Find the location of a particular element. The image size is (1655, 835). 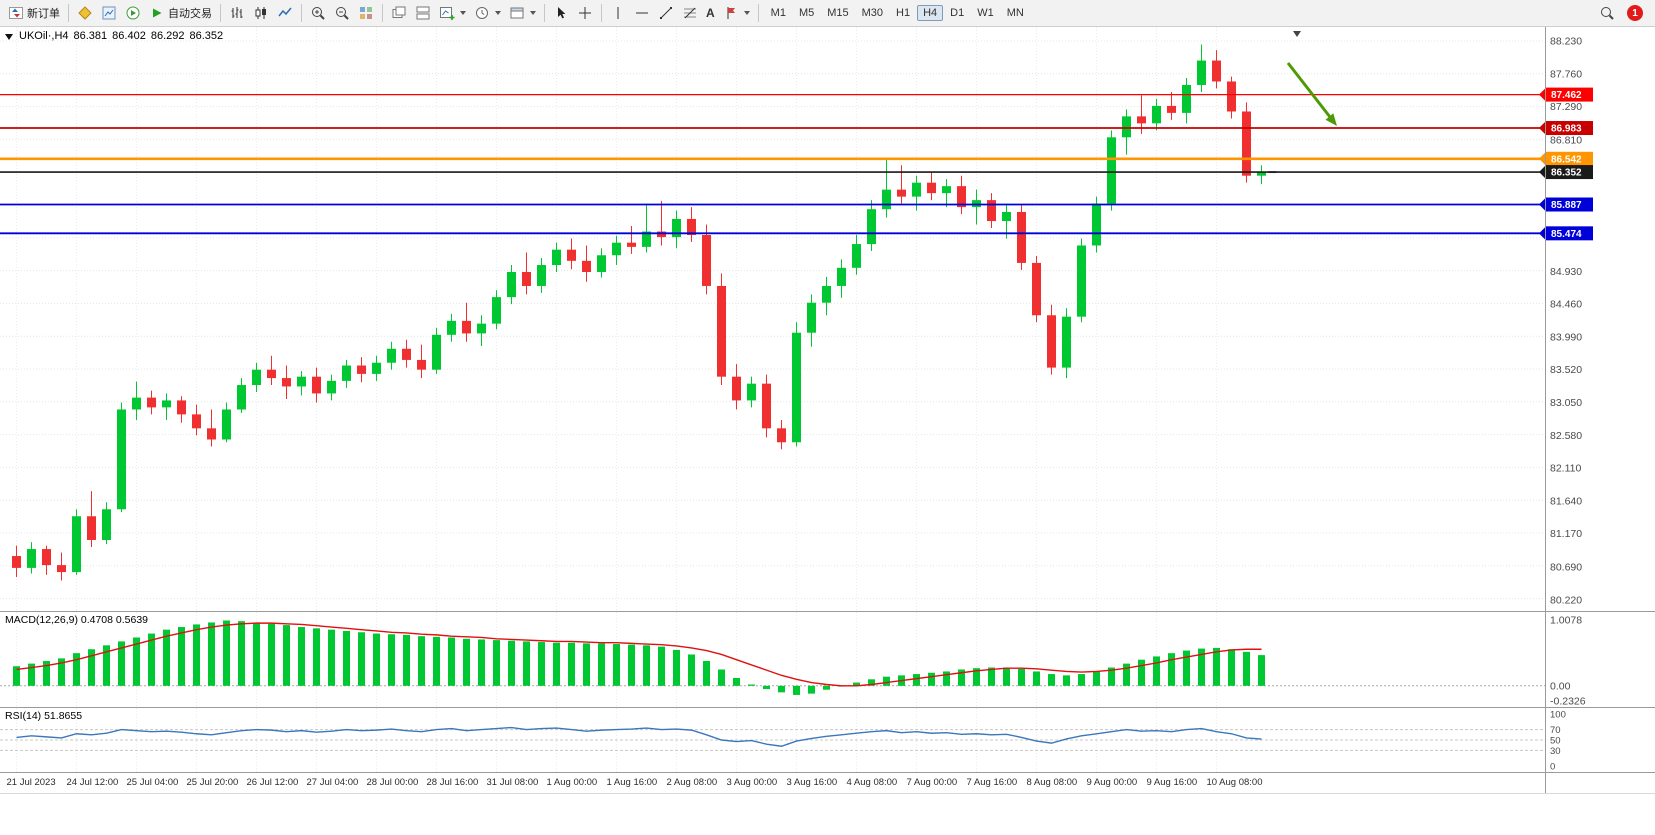

horizontal-line-tool-button is located at coordinates (642, 13).